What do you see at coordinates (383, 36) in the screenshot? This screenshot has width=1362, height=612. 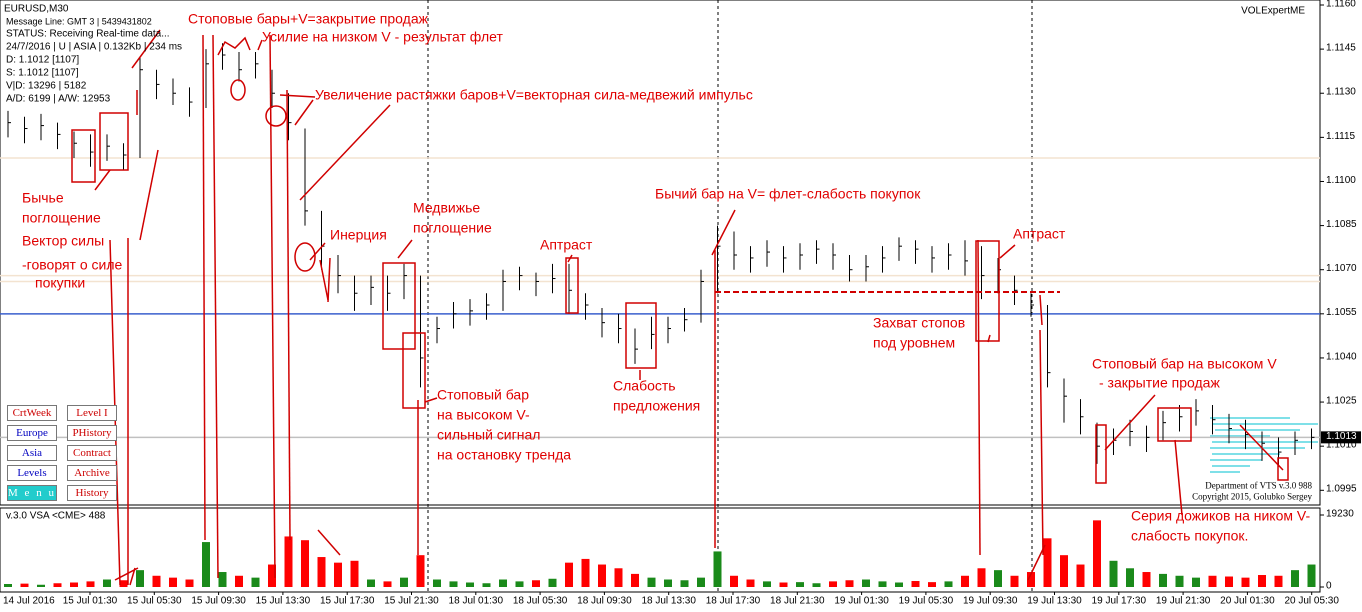 I see `annotation: Усилие на низком V - результат флет` at bounding box center [383, 36].